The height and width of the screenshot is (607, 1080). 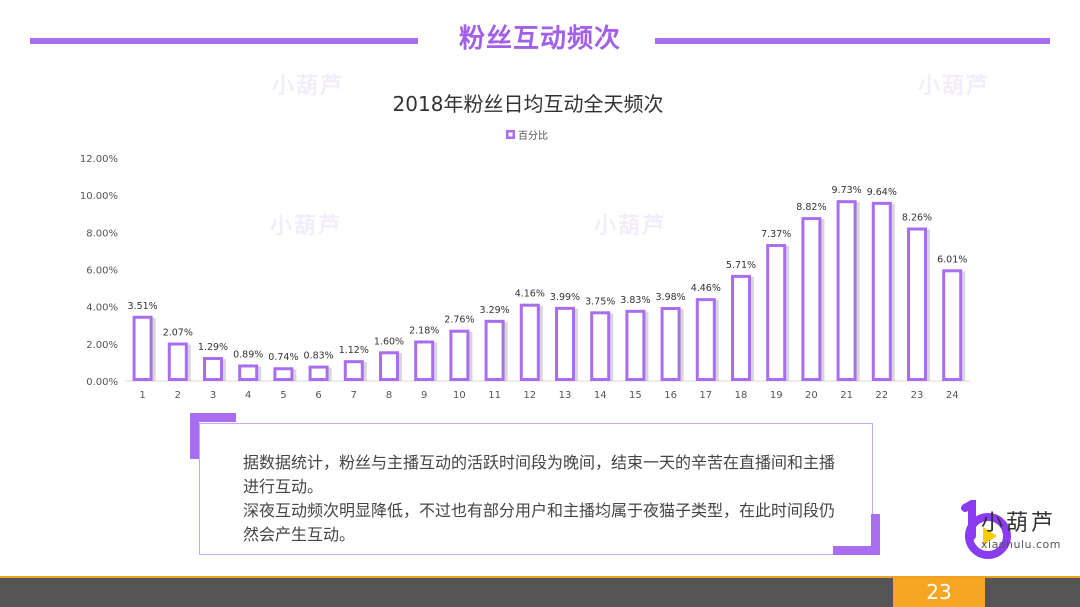 What do you see at coordinates (539, 39) in the screenshot?
I see `slide-title: 粉丝互动频次` at bounding box center [539, 39].